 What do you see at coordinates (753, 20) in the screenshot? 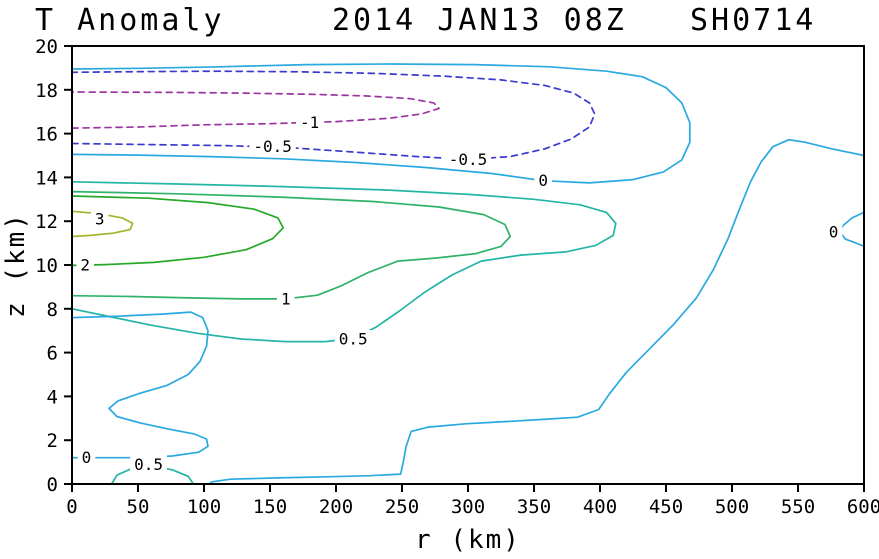
I see `plot-title-storm-id: SH0714` at bounding box center [753, 20].